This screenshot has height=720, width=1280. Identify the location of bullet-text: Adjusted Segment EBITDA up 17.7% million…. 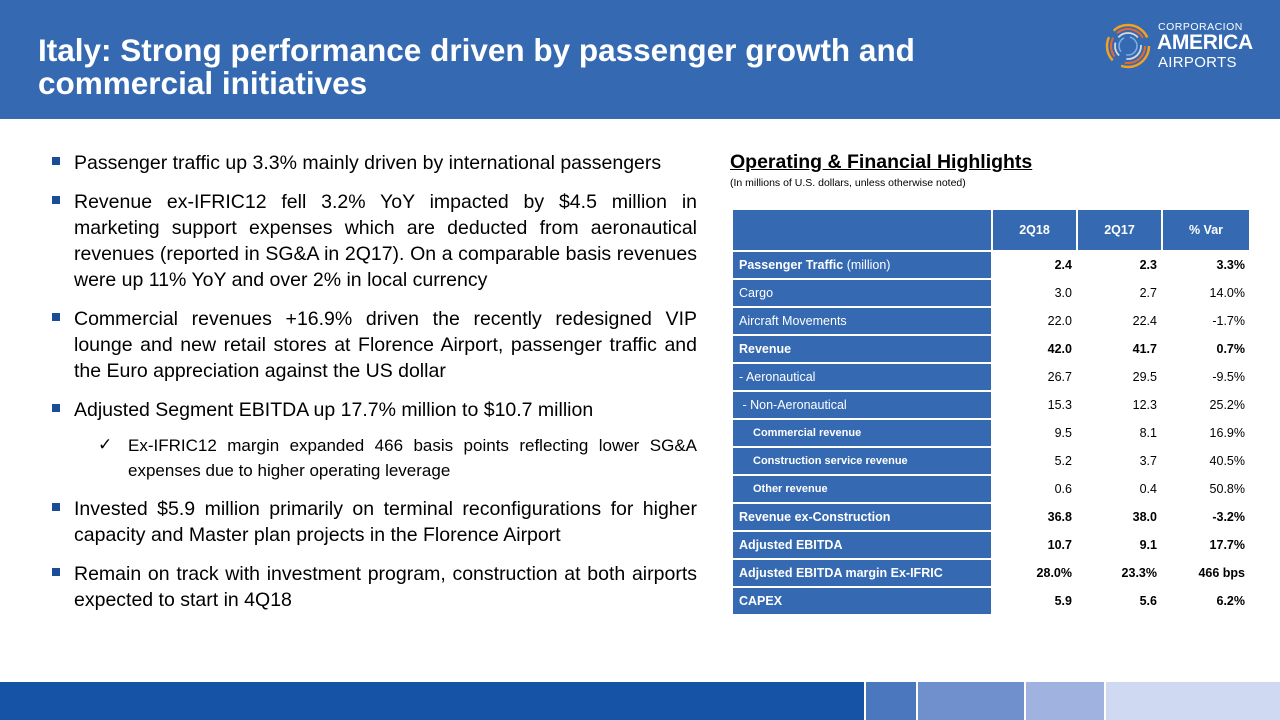
(334, 410).